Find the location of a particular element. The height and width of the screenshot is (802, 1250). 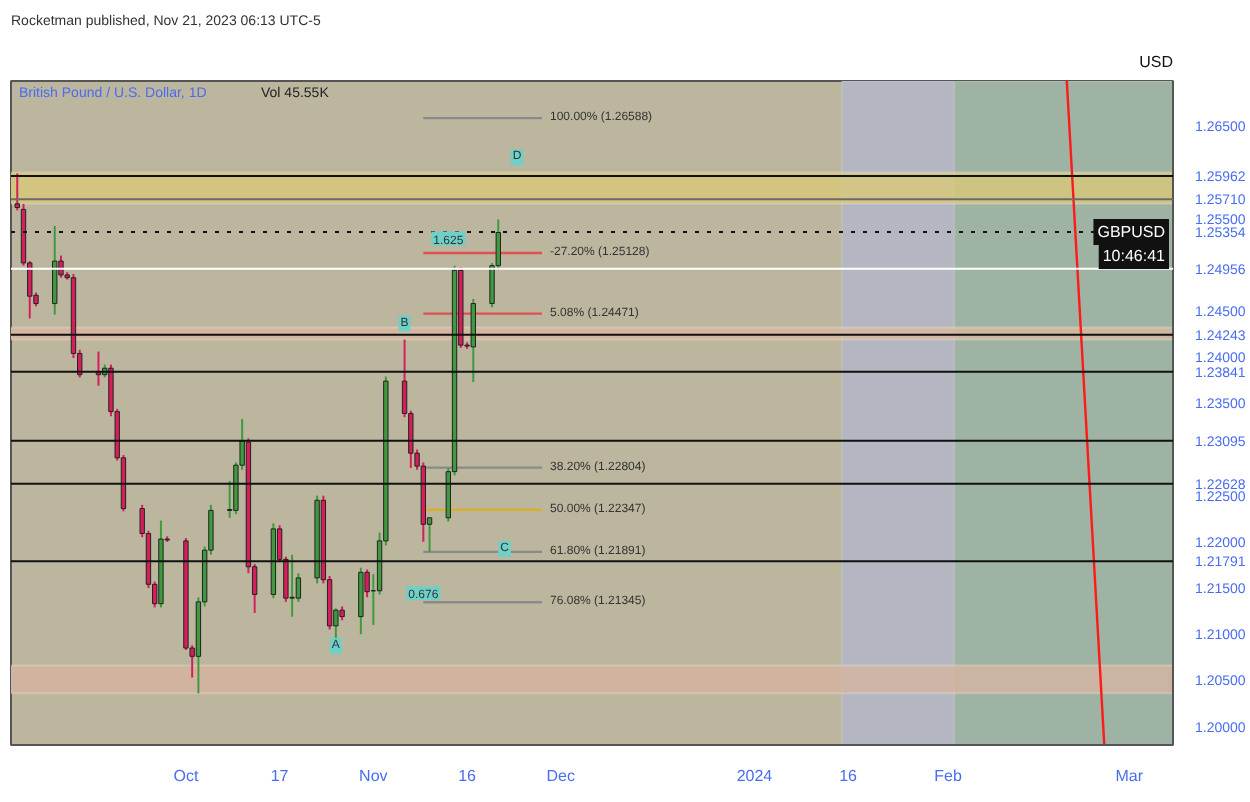

annotation: GBPUSD is located at coordinates (1131, 232).